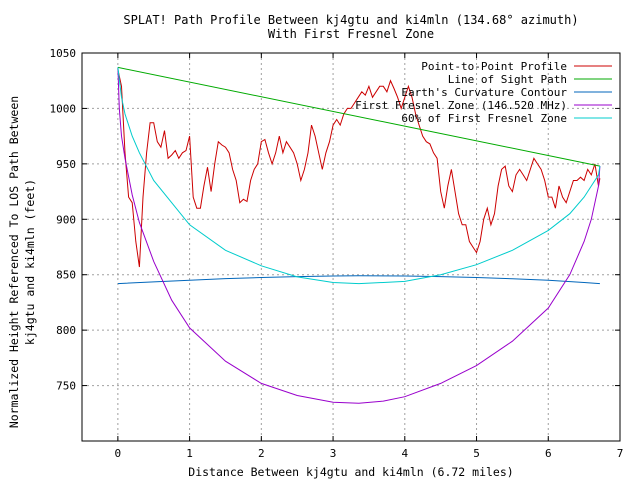 The width and height of the screenshot is (640, 480). I want to click on x-tick-label: 3, so click(333, 453).